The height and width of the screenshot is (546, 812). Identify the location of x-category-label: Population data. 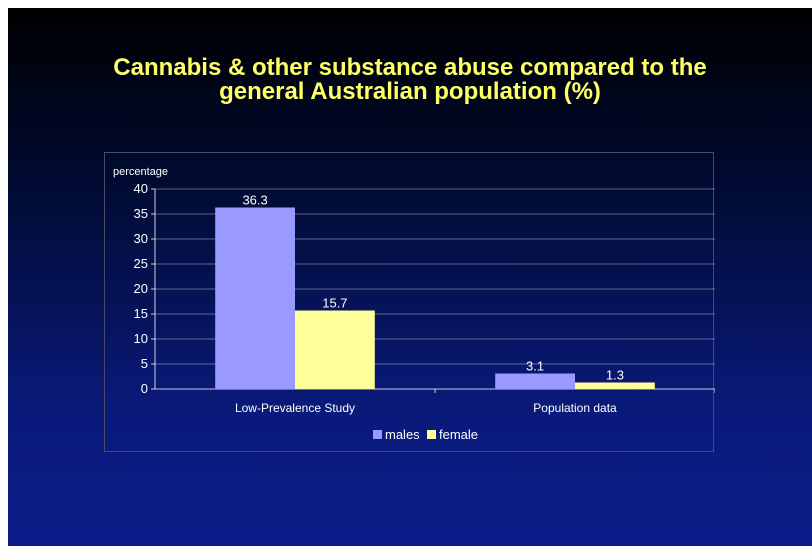
(575, 408).